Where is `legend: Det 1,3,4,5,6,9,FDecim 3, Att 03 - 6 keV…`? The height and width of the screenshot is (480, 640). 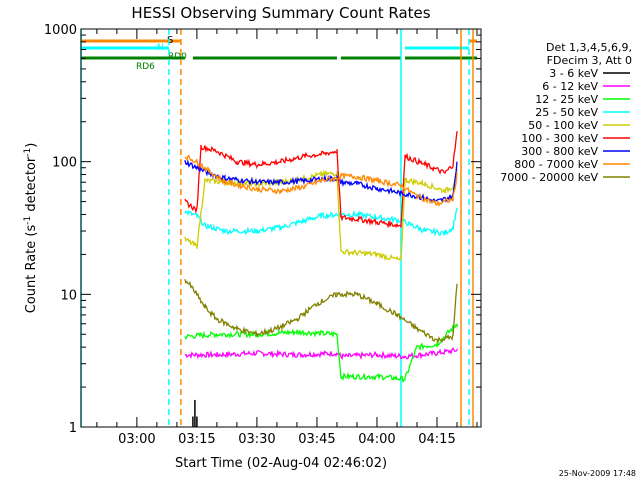 legend: Det 1,3,4,5,6,9,FDecim 3, Att 03 - 6 keV… is located at coordinates (566, 112).